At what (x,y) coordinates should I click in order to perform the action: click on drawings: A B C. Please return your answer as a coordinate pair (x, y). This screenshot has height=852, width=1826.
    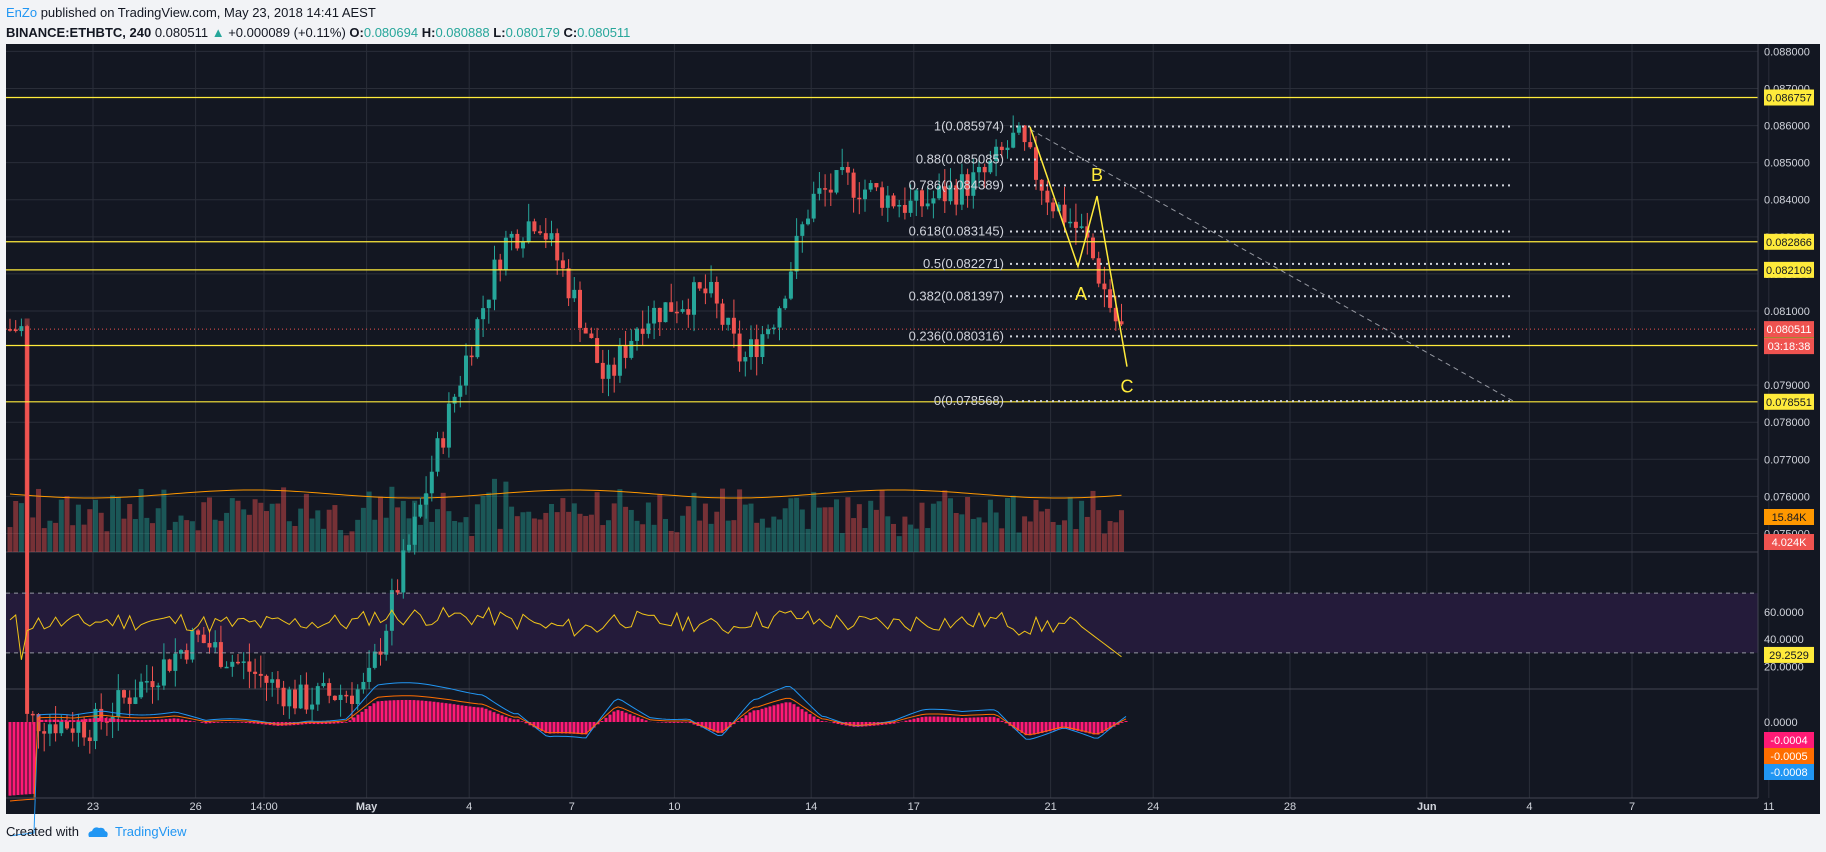
    Looking at the image, I should click on (1272, 264).